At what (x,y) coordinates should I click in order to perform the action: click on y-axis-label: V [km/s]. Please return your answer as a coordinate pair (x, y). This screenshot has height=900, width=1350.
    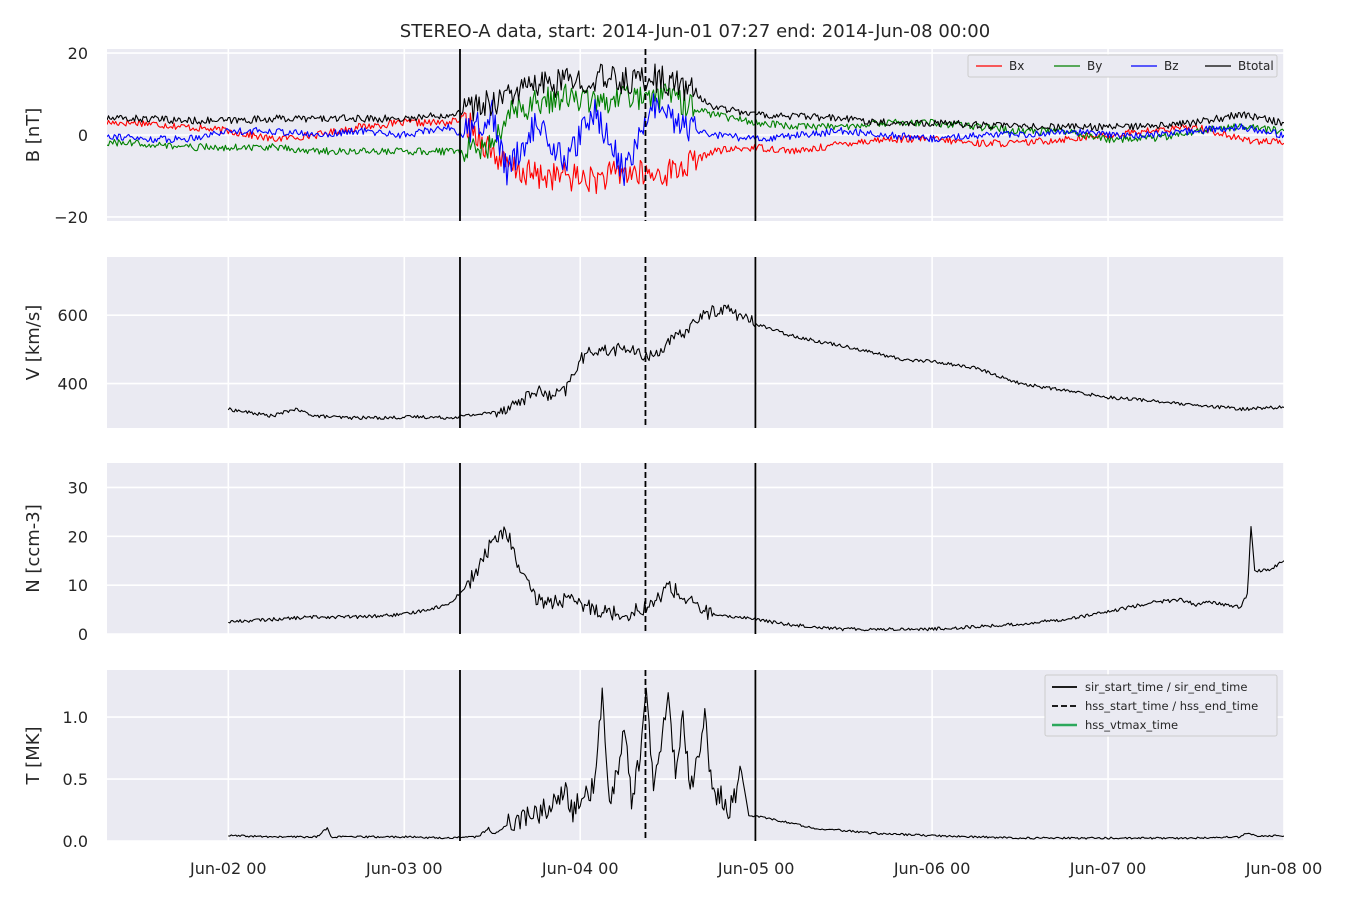
    Looking at the image, I should click on (33, 342).